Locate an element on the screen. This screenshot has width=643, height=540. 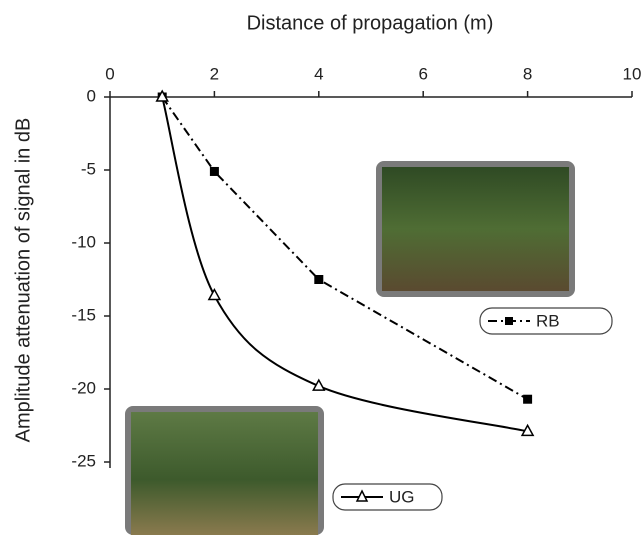
y-tick-label: -5 is located at coordinates (88, 168).